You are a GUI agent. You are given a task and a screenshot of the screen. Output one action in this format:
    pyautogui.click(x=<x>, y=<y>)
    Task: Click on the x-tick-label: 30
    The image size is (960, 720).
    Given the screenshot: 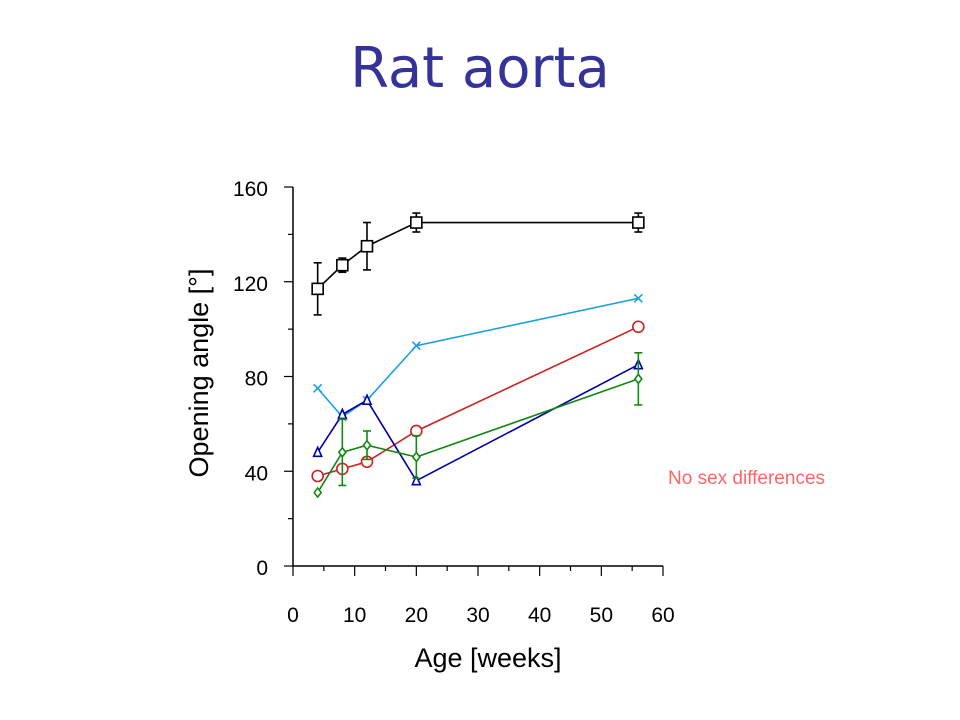 What is the action you would take?
    pyautogui.click(x=477, y=615)
    